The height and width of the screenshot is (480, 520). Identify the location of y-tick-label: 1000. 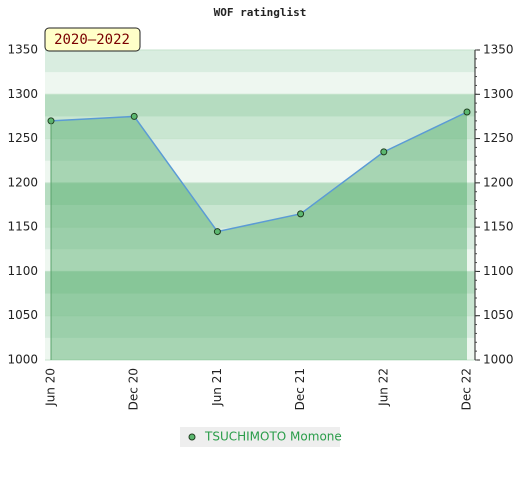
(22, 360).